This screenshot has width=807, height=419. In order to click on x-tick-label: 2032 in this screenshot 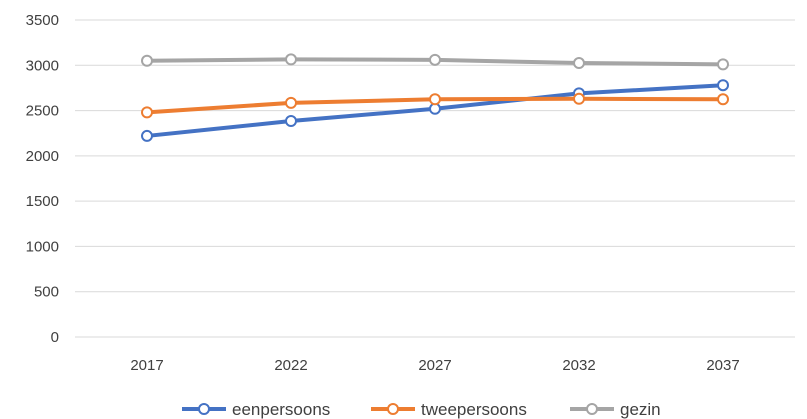, I will do `click(578, 365)`.